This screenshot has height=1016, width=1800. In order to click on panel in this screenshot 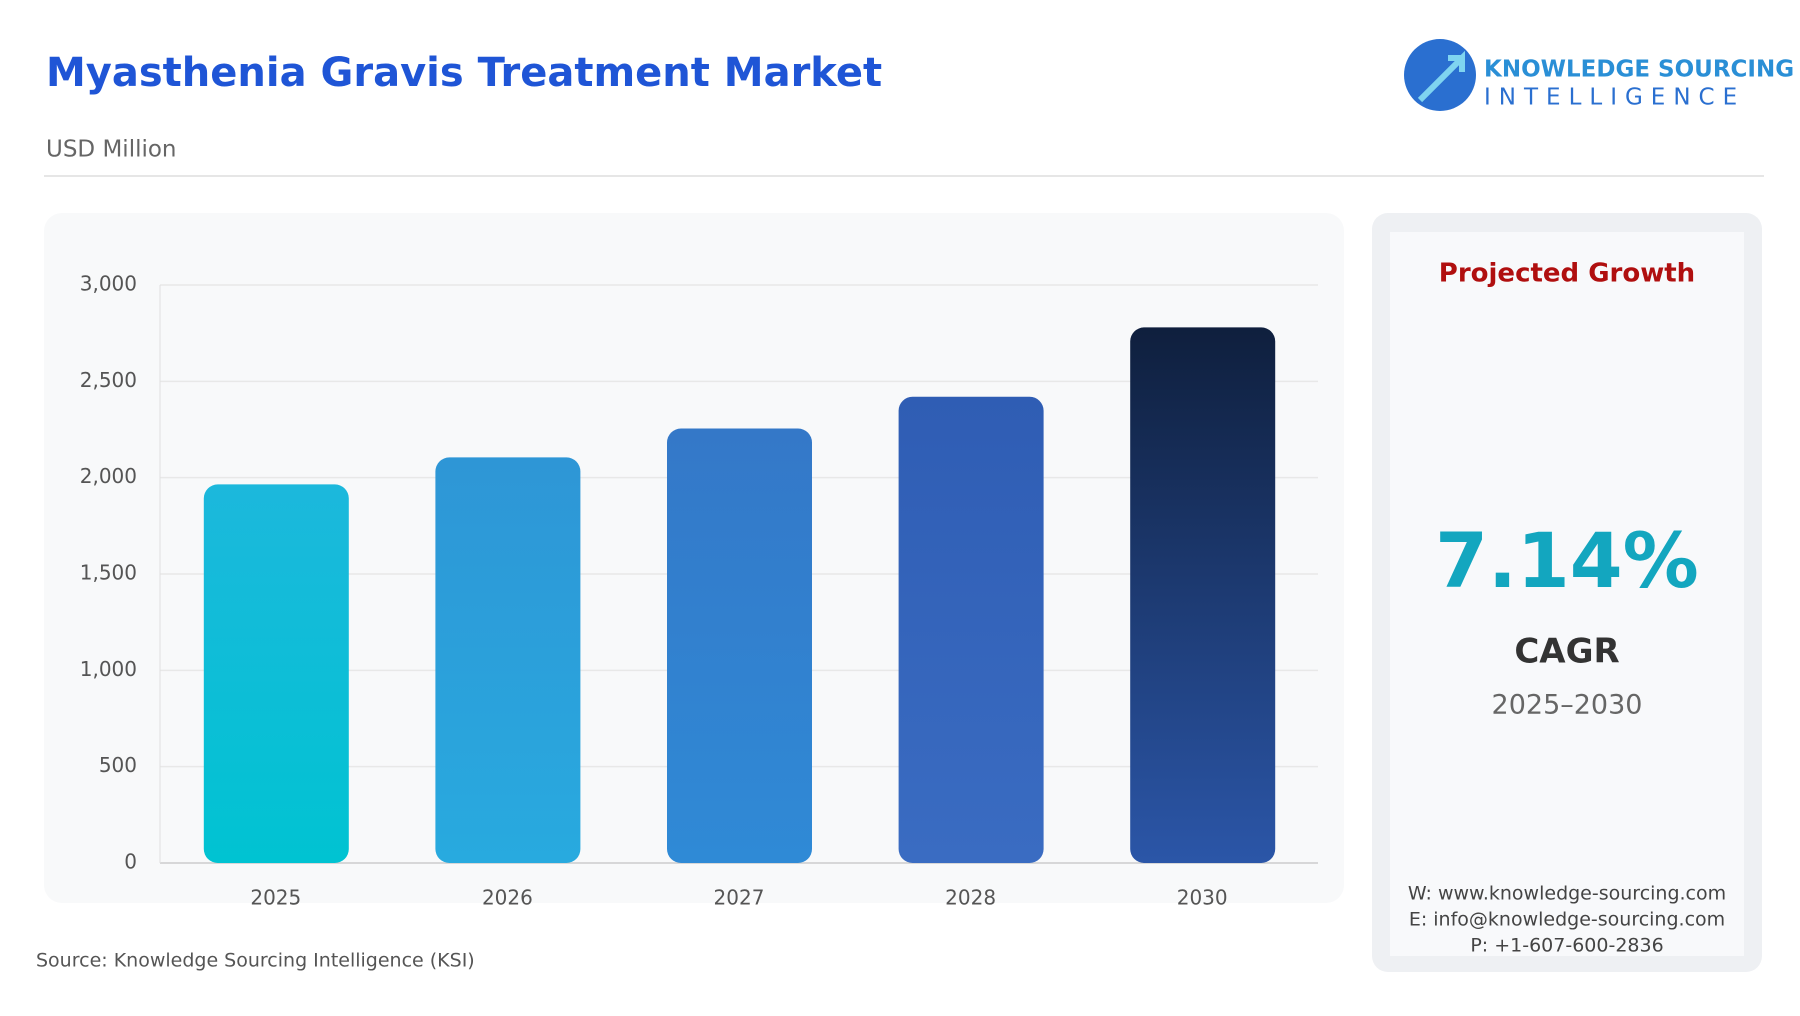, I will do `click(1567, 594)`.